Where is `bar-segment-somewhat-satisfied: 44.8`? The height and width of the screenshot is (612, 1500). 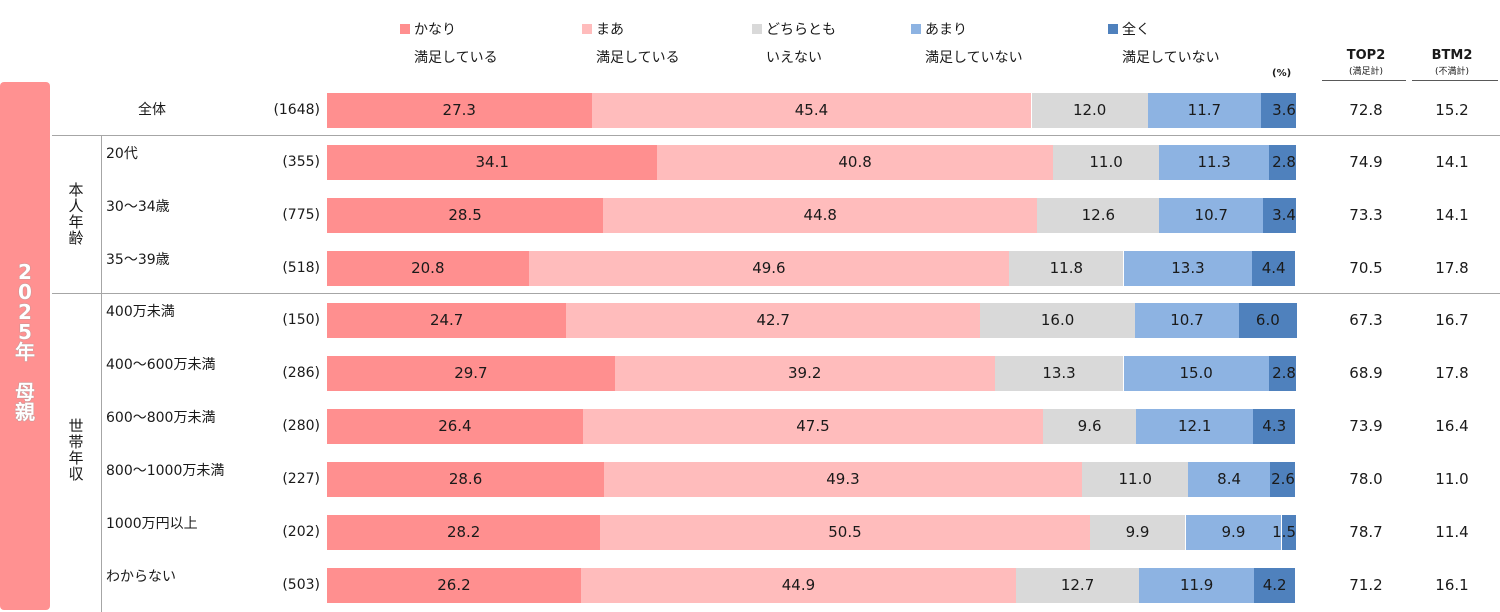
bar-segment-somewhat-satisfied: 44.8 is located at coordinates (820, 215).